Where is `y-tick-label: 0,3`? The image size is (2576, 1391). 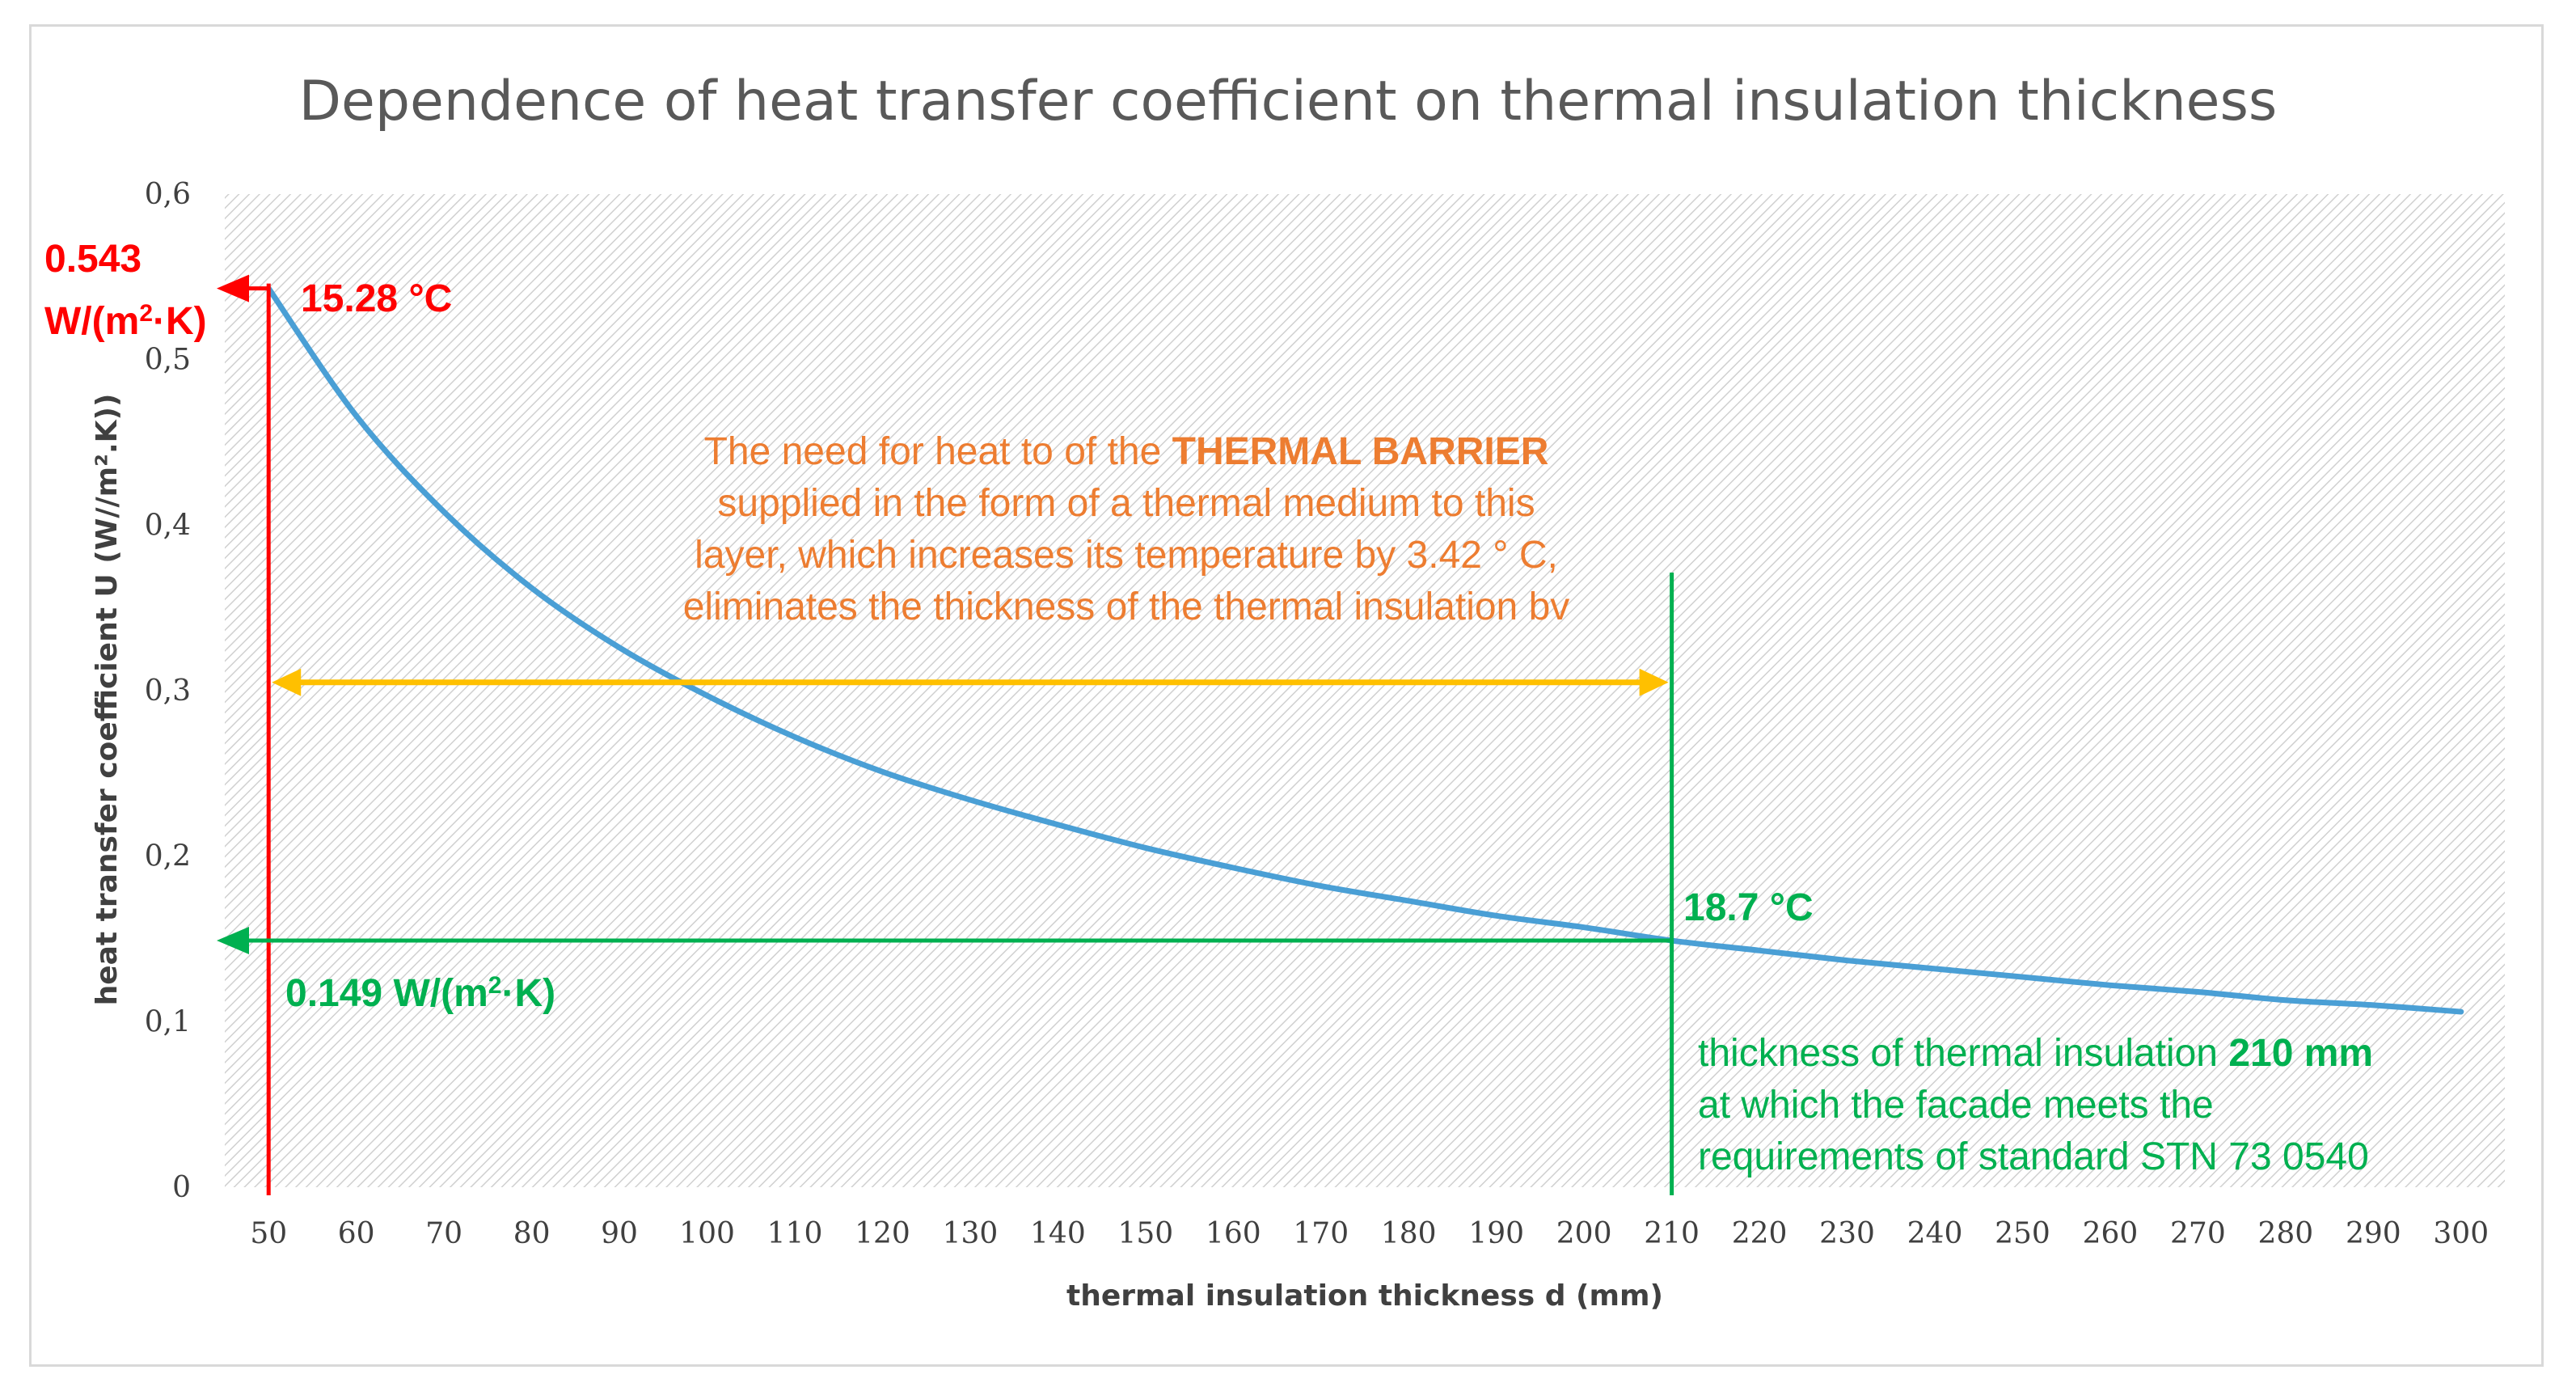
y-tick-label: 0,3 is located at coordinates (168, 691).